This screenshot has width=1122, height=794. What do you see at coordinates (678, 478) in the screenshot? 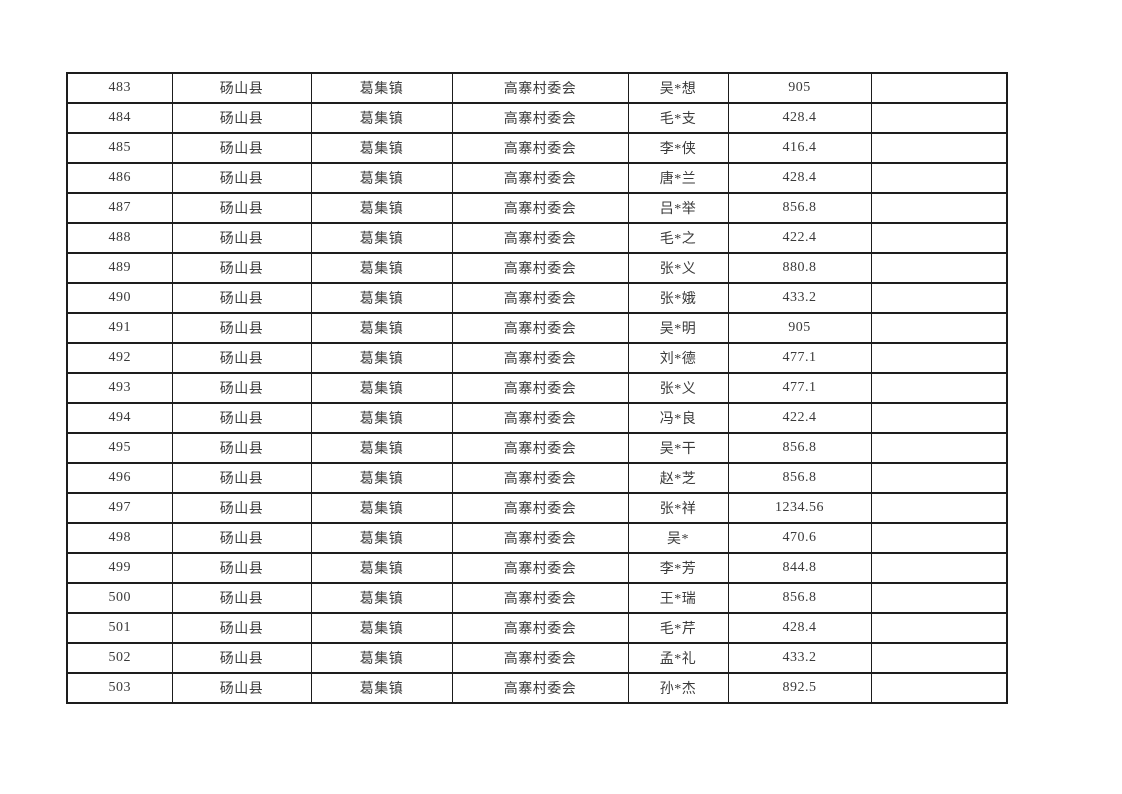
I see `cell-person-name: 赵*芝` at bounding box center [678, 478].